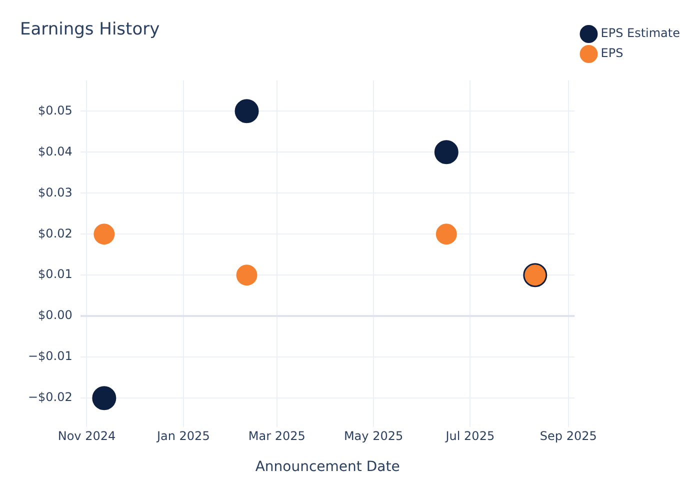 The height and width of the screenshot is (500, 700). What do you see at coordinates (327, 467) in the screenshot?
I see `x-axis-title: Announcement Date` at bounding box center [327, 467].